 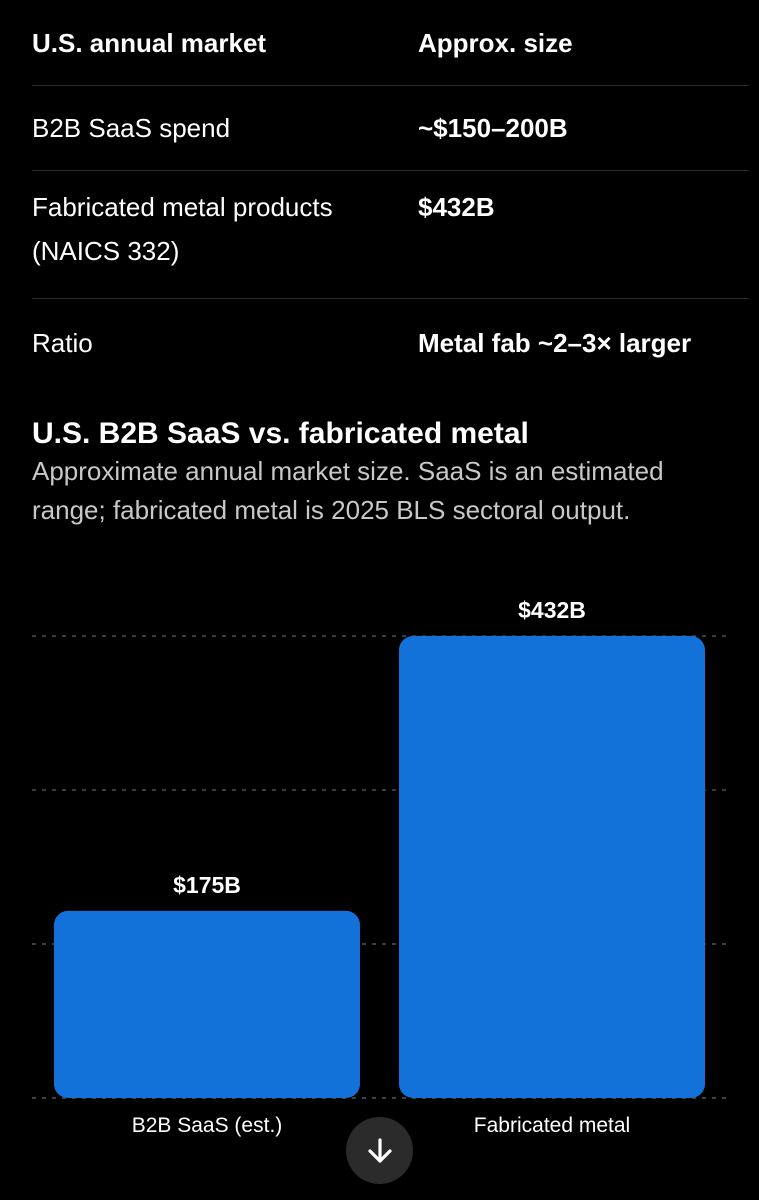 I want to click on row-market: B2B SaaS spend, so click(x=131, y=128).